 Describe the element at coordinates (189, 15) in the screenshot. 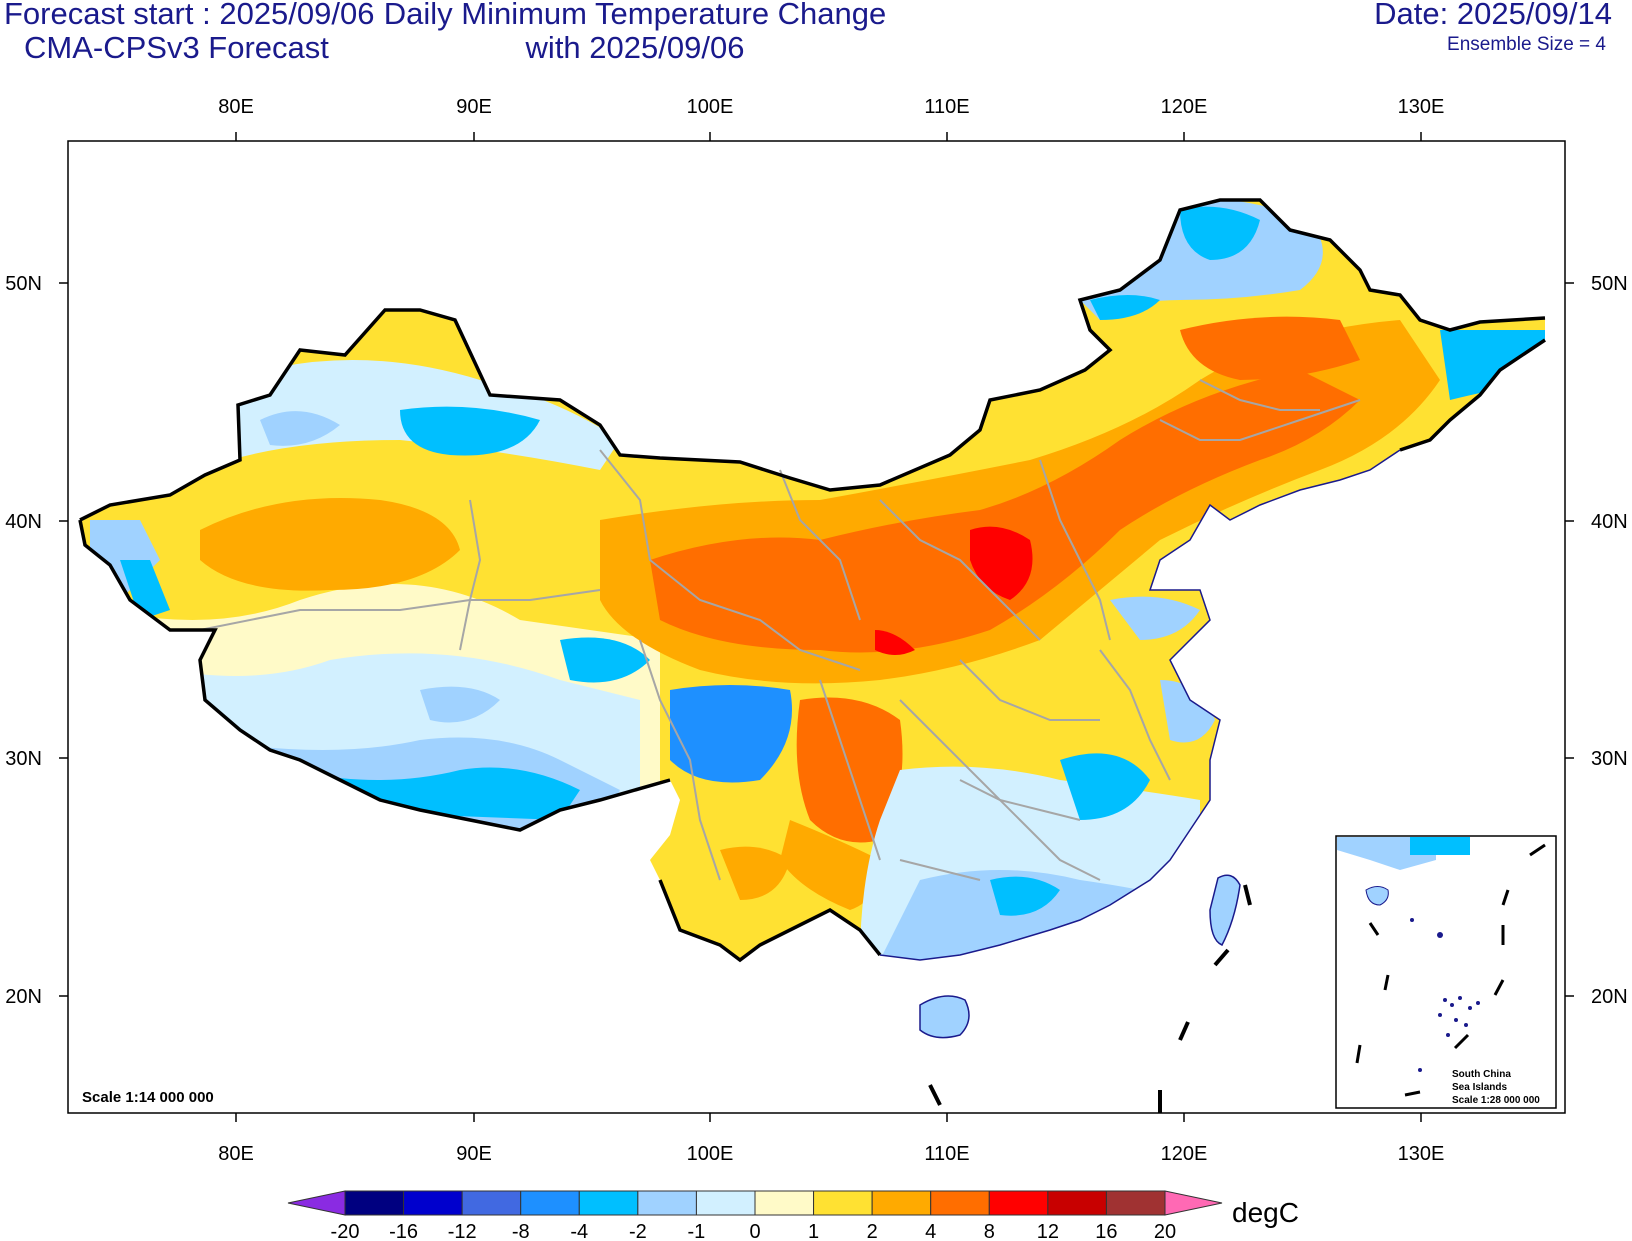

I see `forecast-start-label: Forecast start : 2025/09/06` at that location.